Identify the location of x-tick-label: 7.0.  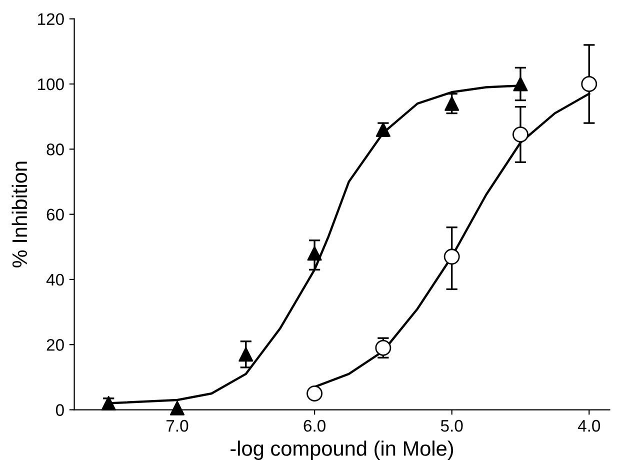
(177, 426).